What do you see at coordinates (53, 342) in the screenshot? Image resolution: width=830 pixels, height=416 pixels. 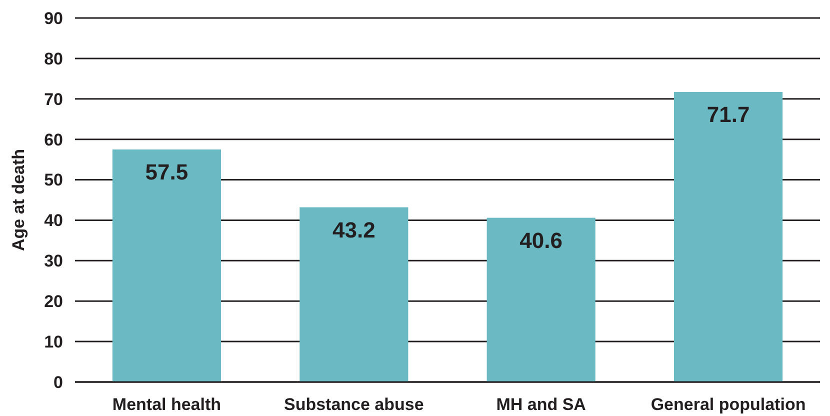 I see `y-tick-label: 10` at bounding box center [53, 342].